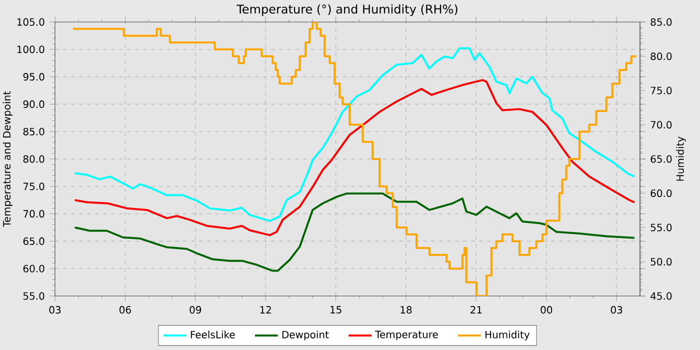 Image resolution: width=700 pixels, height=350 pixels. I want to click on legend-label: Dewpoint, so click(305, 335).